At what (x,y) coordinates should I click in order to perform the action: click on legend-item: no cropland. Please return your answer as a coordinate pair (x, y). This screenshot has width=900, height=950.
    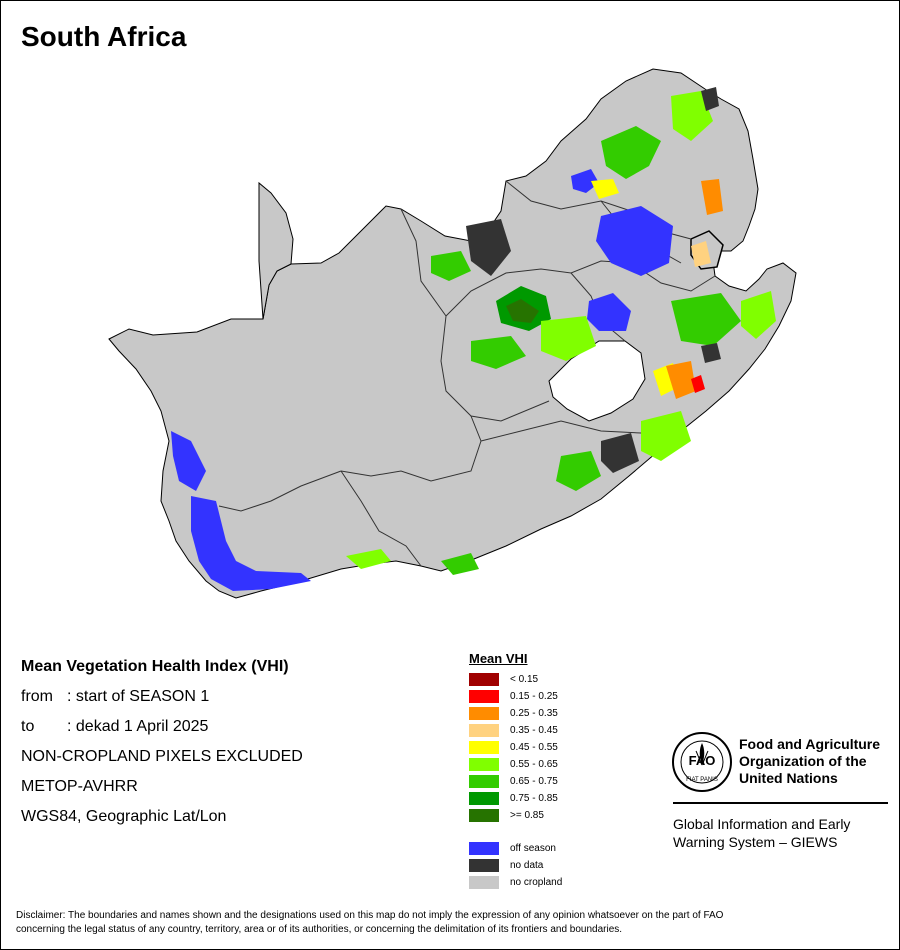
    Looking at the image, I should click on (549, 882).